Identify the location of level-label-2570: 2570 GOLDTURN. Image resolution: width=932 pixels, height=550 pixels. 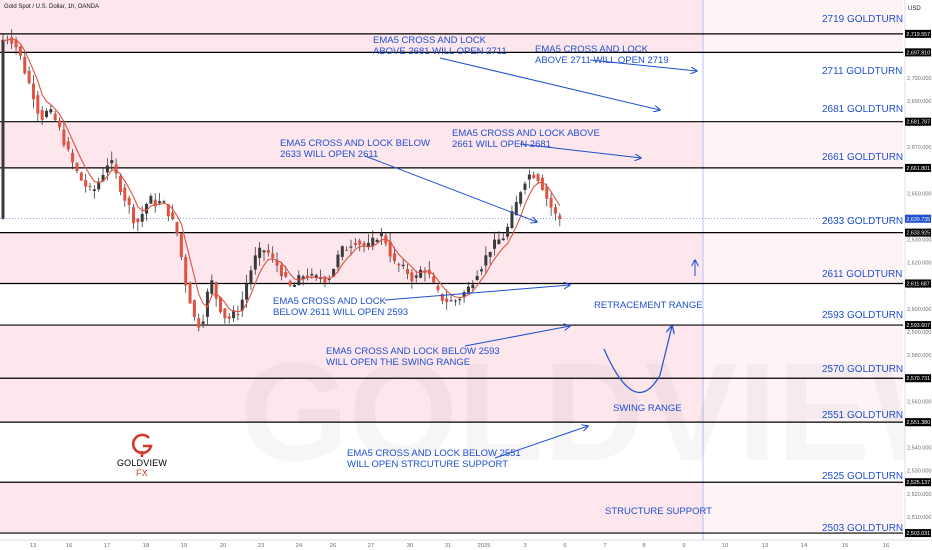
(863, 369).